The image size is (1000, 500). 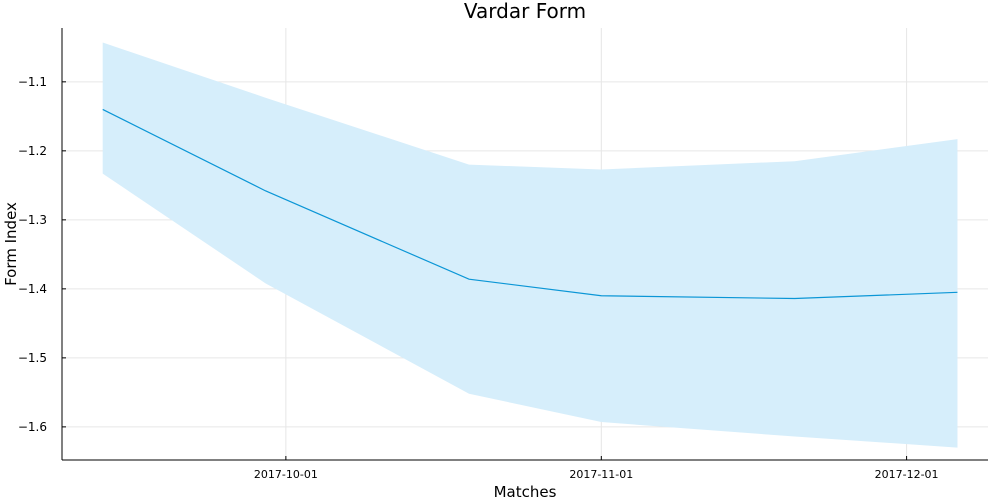 What do you see at coordinates (32, 151) in the screenshot?
I see `y-tick-label: −1.2` at bounding box center [32, 151].